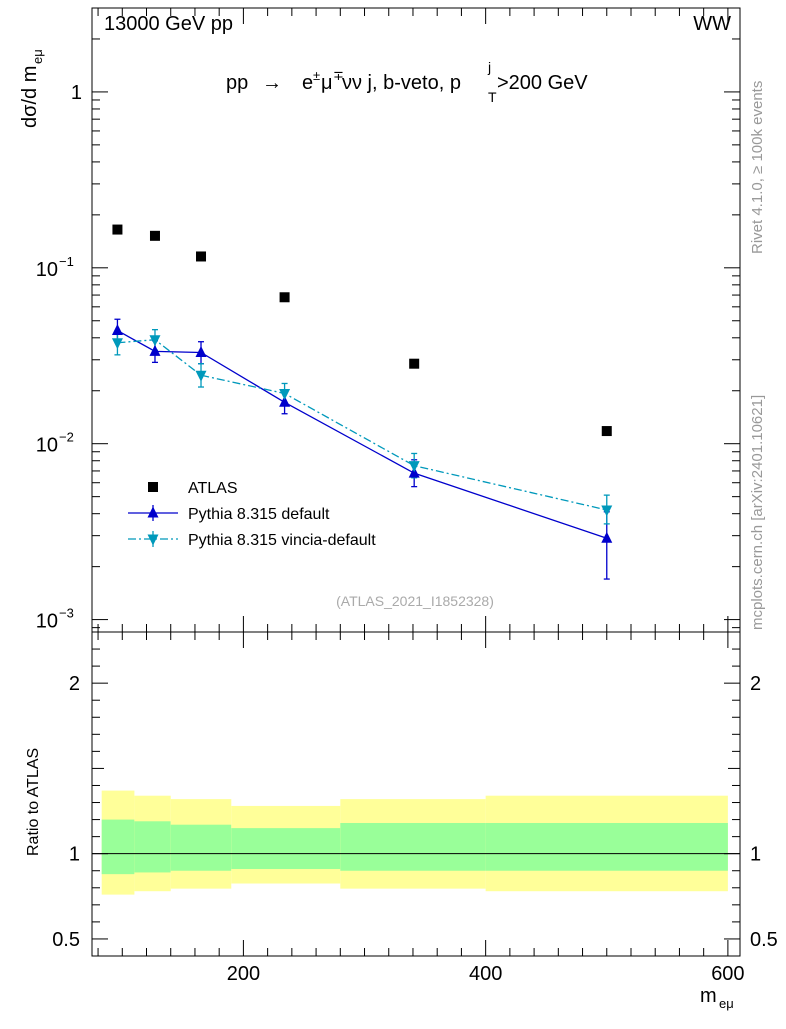  I want to click on x-axis-label-sub: eμ, so click(726, 1003).